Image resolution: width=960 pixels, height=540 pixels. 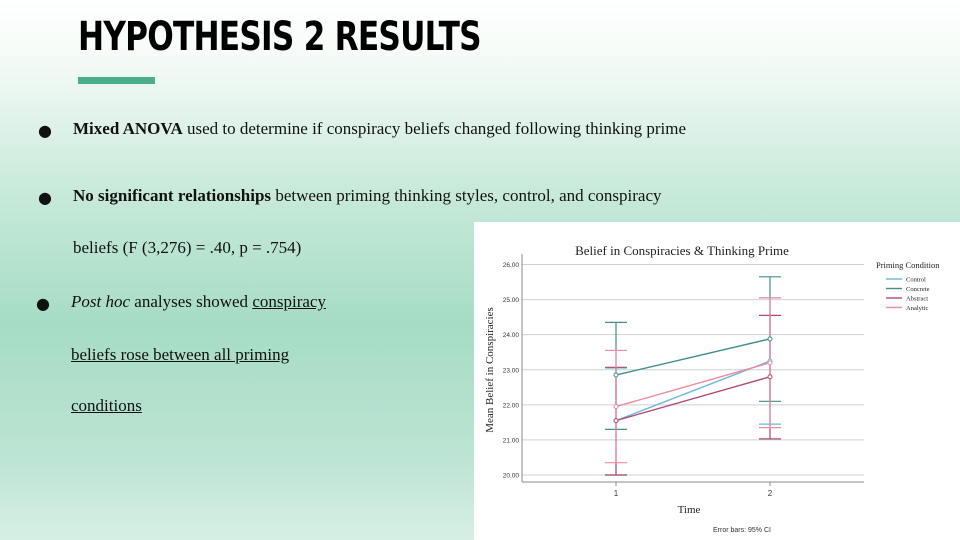 I want to click on chart-footnote: Error bars: 95% CI, so click(x=742, y=530).